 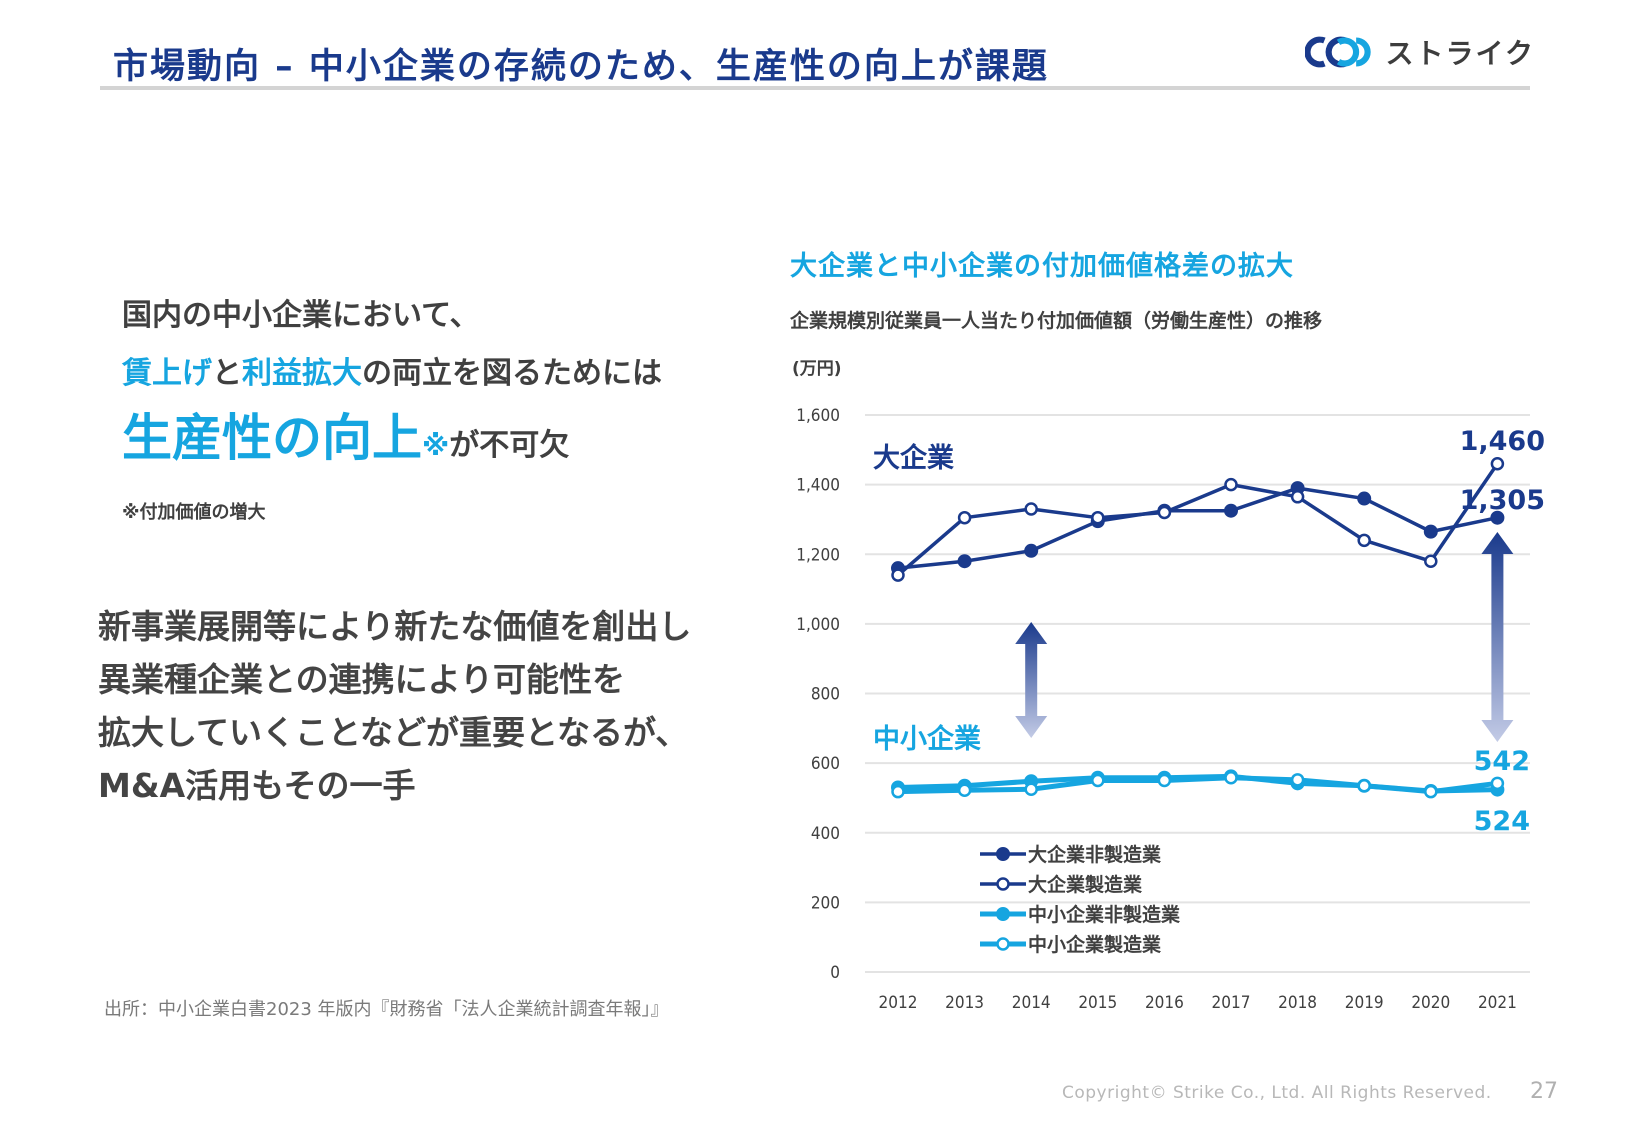 I want to click on body-line: 異業種企業との連携により可能性を, so click(x=362, y=679).